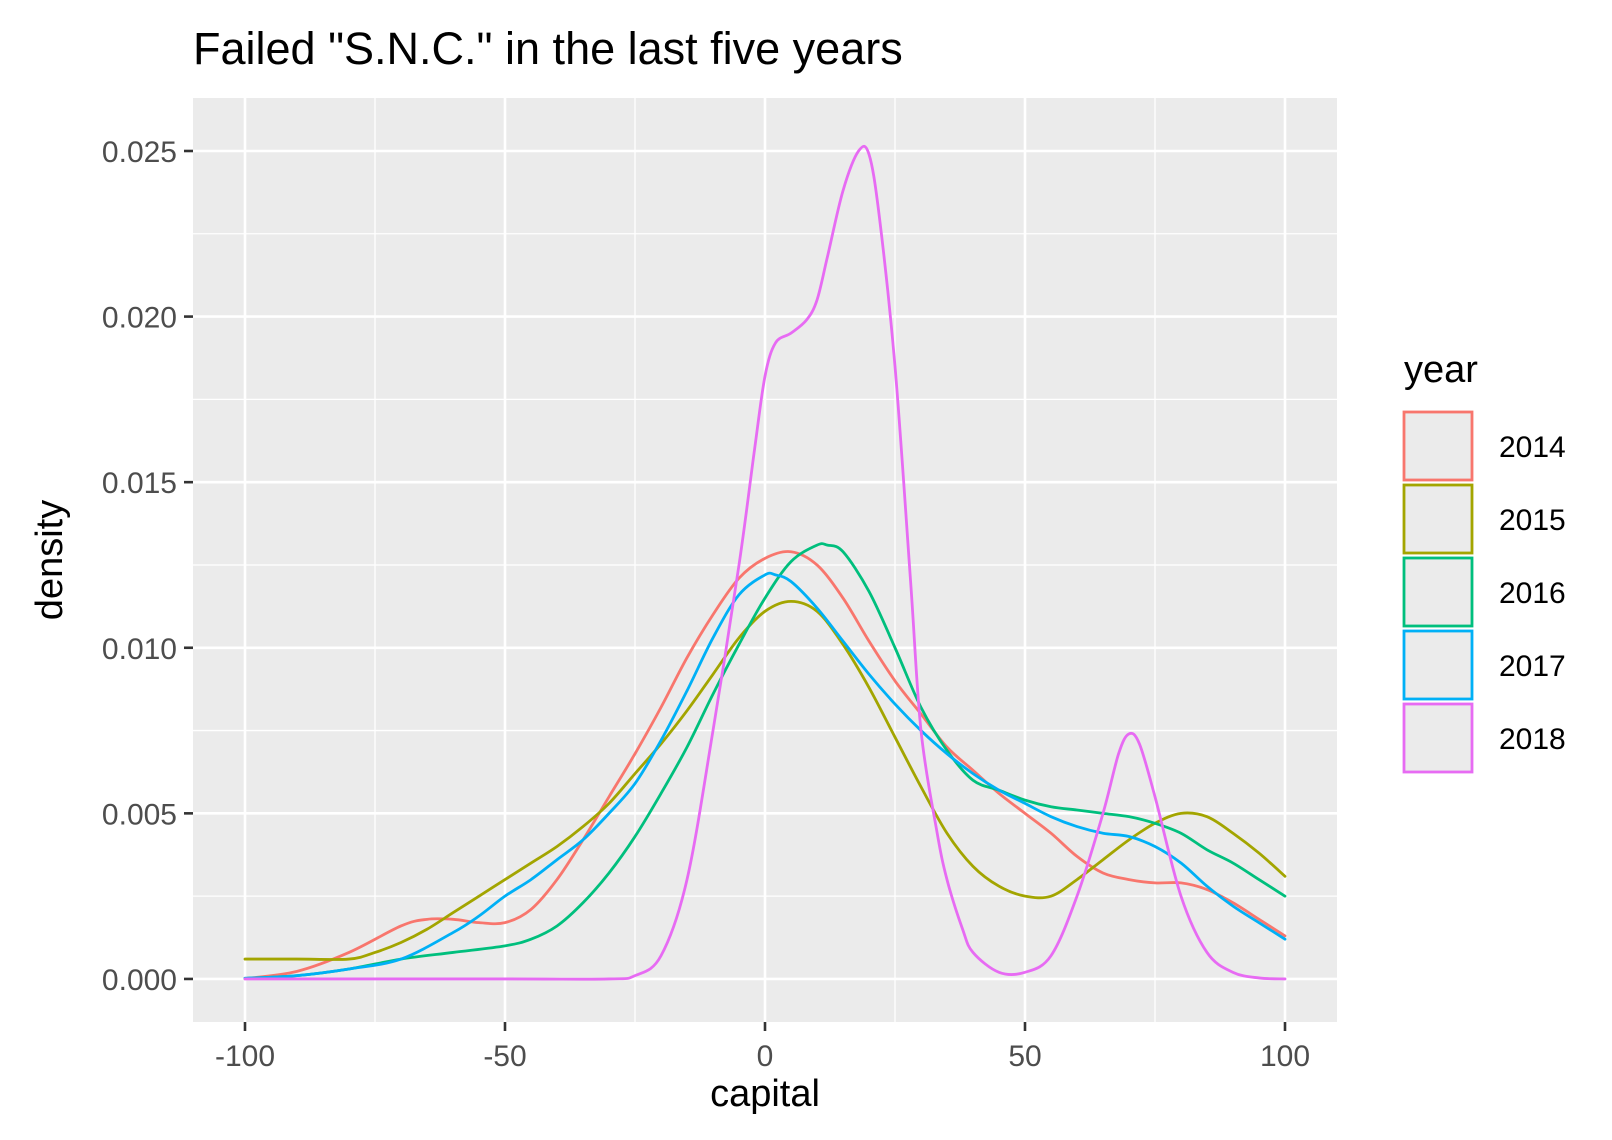  What do you see at coordinates (1484, 592) in the screenshot?
I see `legend-items: 2014 2015 2016 2017 2018` at bounding box center [1484, 592].